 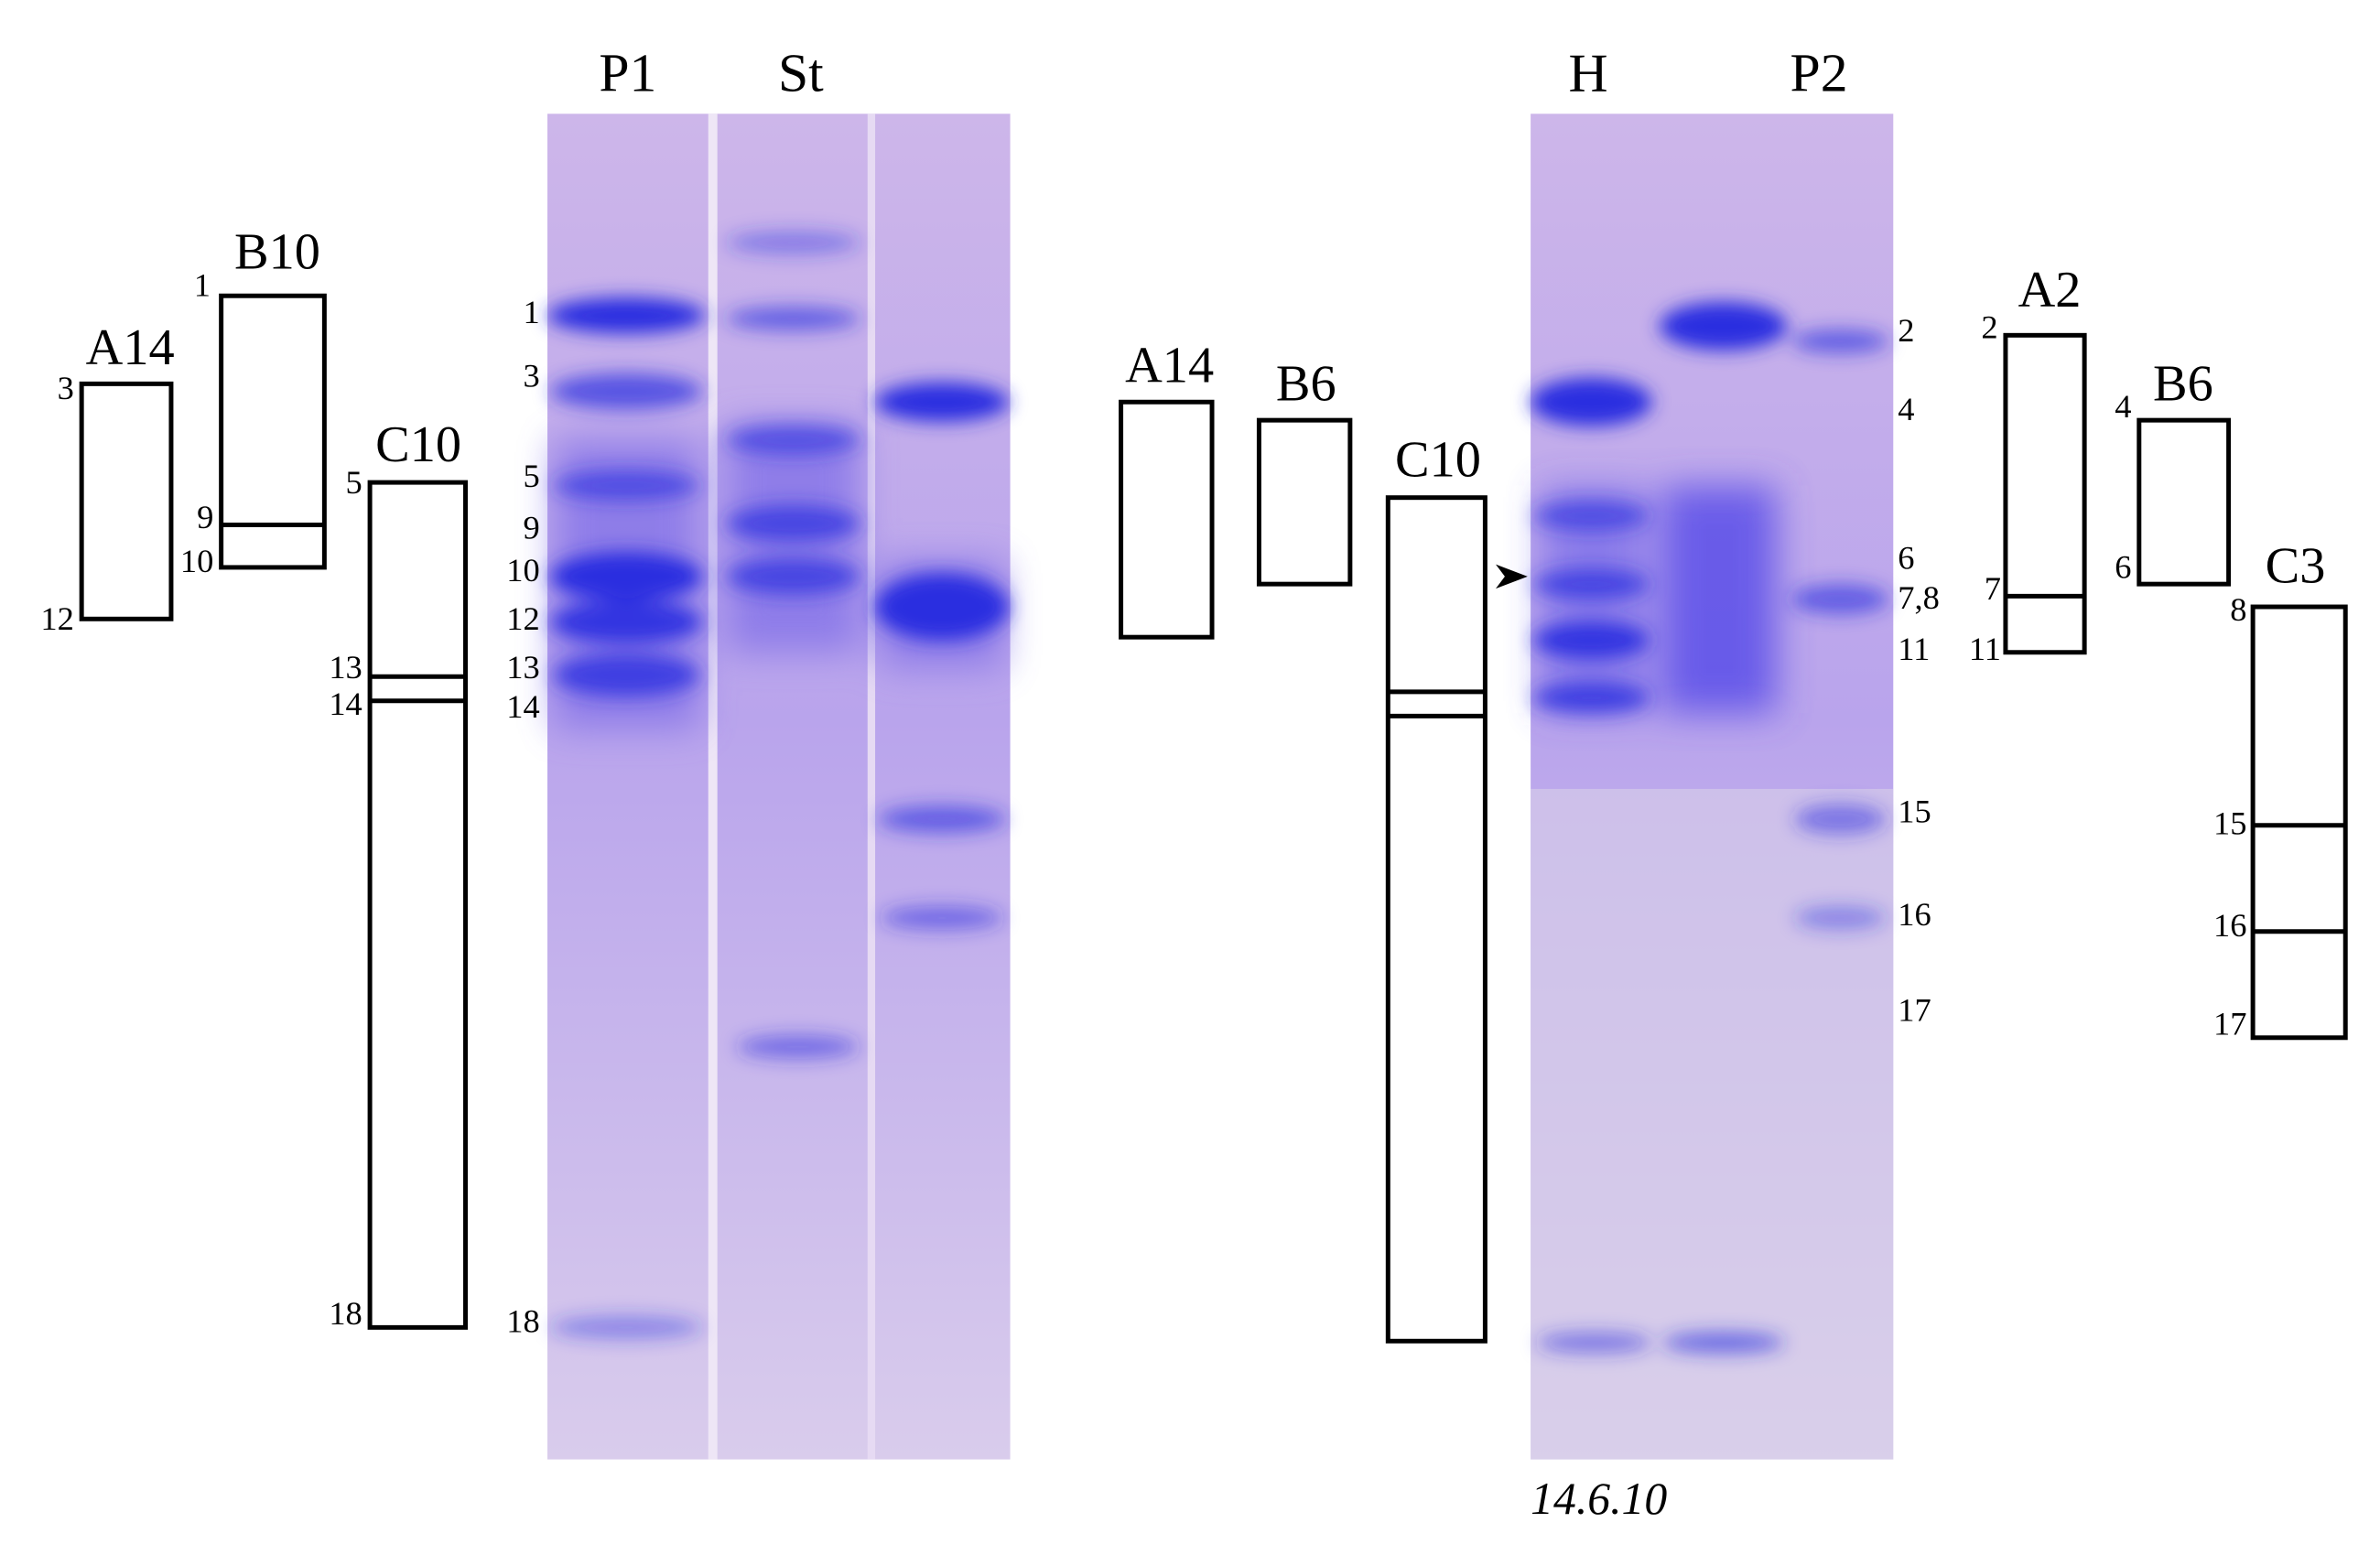 I want to click on scheme-label: C3, so click(x=2296, y=566).